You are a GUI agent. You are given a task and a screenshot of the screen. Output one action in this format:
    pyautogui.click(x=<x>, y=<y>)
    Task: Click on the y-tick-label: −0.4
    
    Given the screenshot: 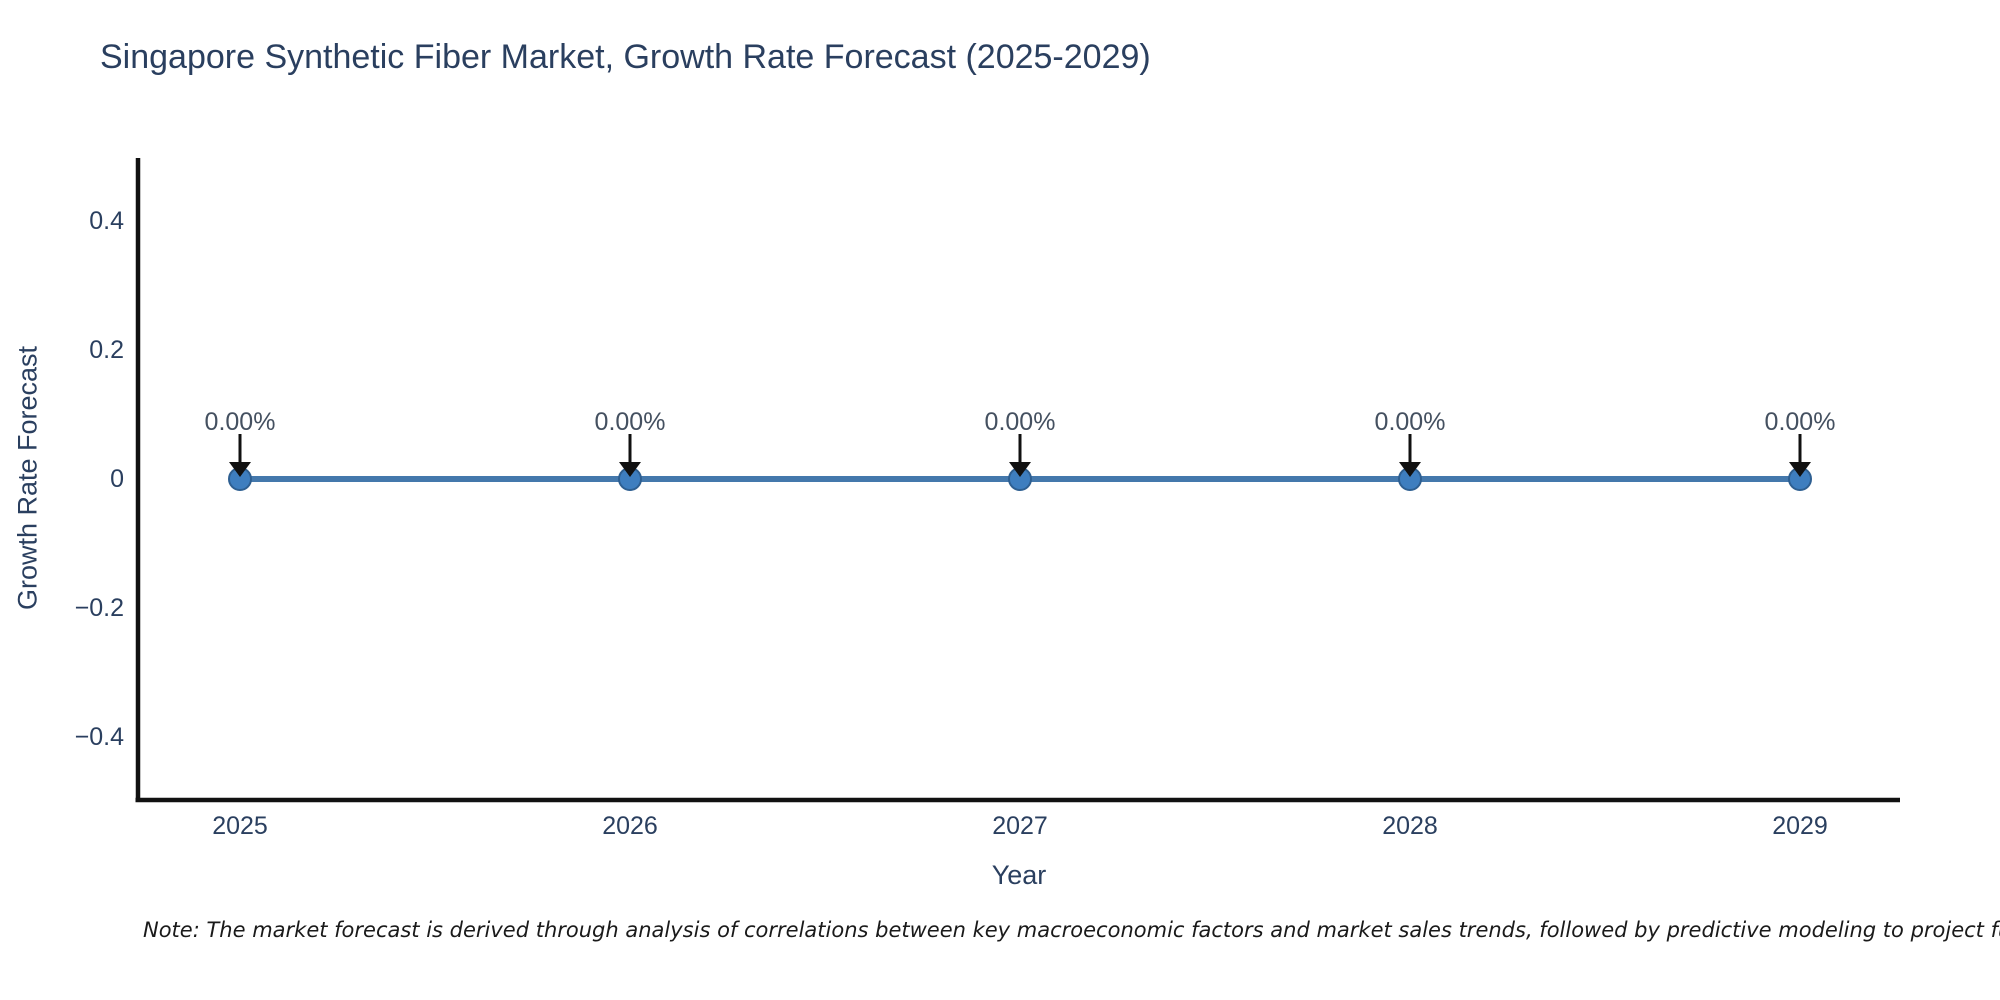 What is the action you would take?
    pyautogui.click(x=99, y=737)
    